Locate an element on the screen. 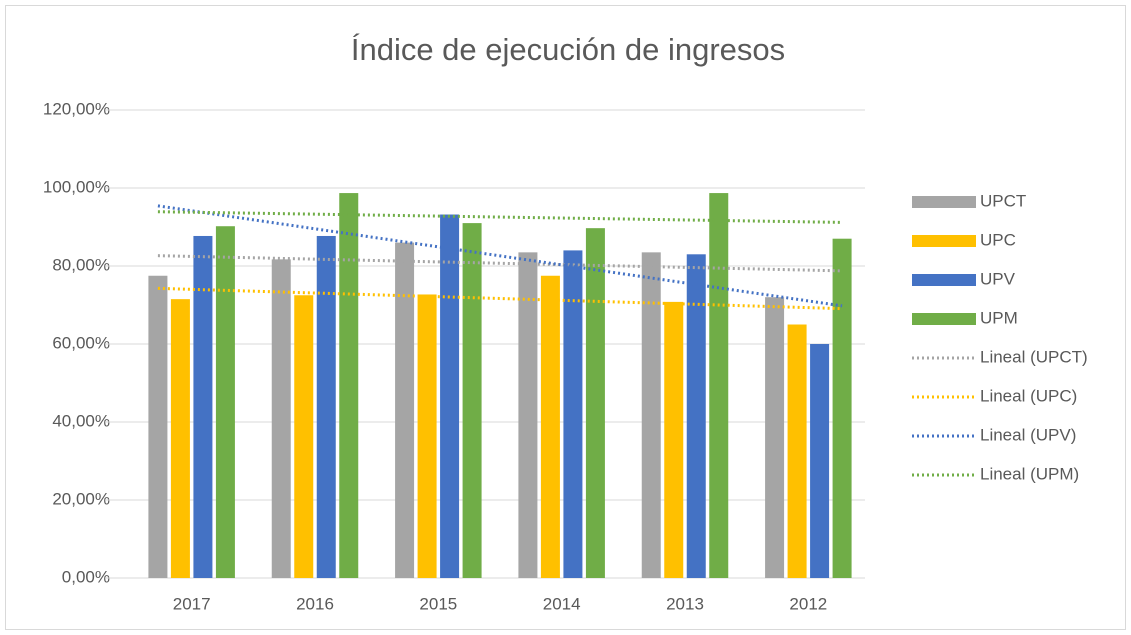 The height and width of the screenshot is (635, 1131). x-tick-label: 2017 is located at coordinates (192, 603).